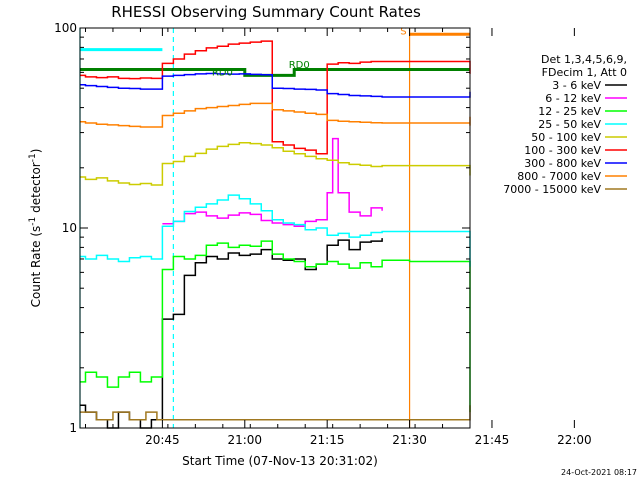 The height and width of the screenshot is (480, 640). Describe the element at coordinates (403, 31) in the screenshot. I see `annotation-label: S` at that location.